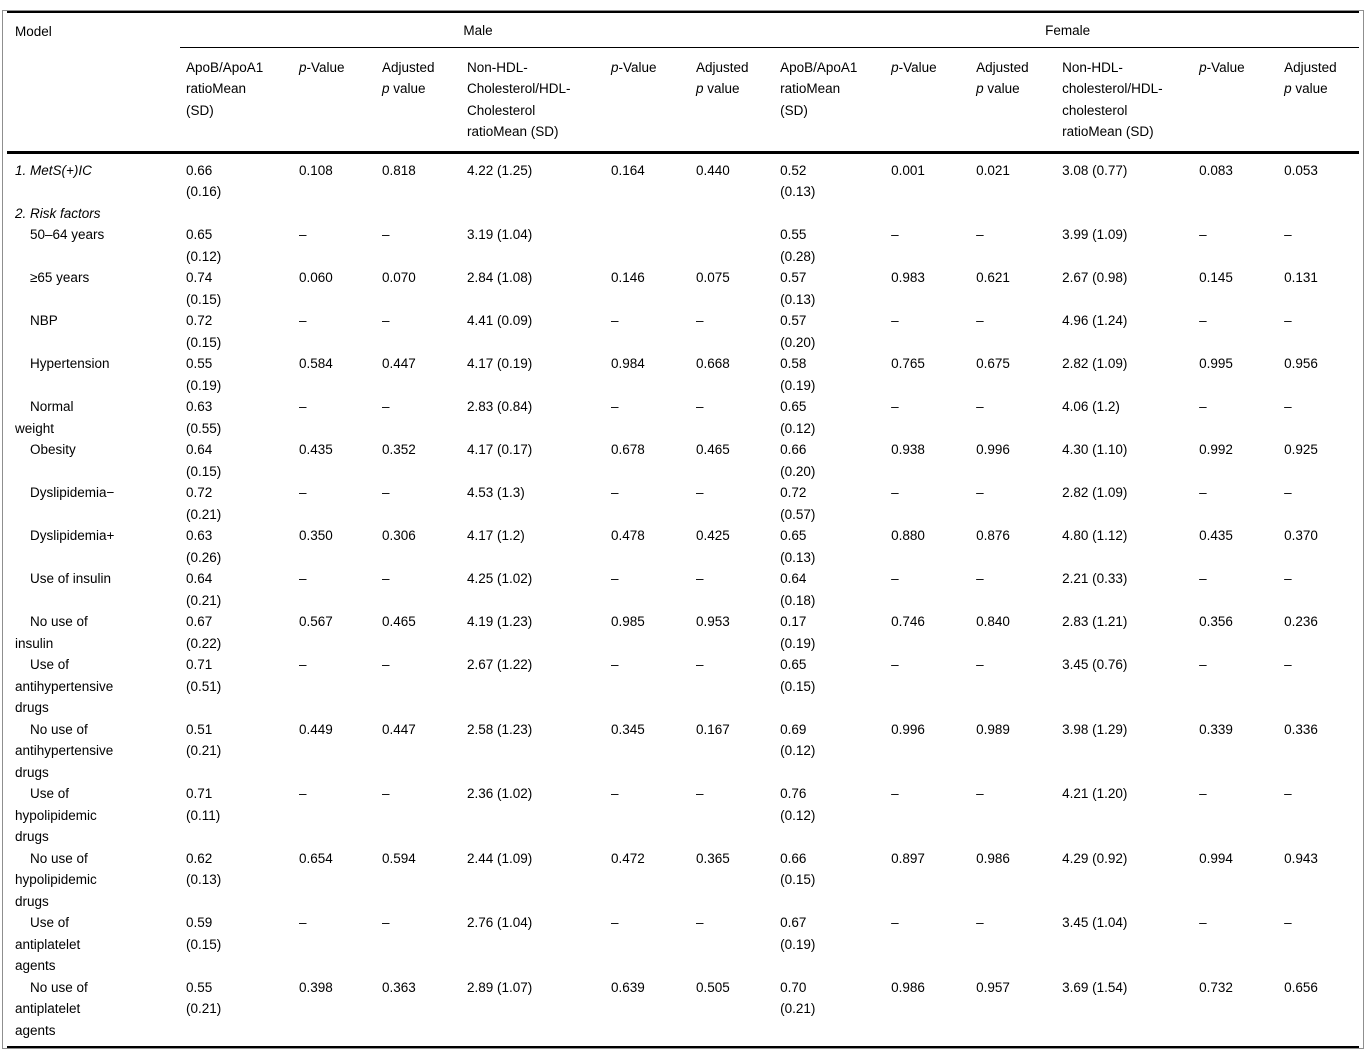 This screenshot has height=1057, width=1370. I want to click on column-header: Adjusted p value, so click(418, 100).